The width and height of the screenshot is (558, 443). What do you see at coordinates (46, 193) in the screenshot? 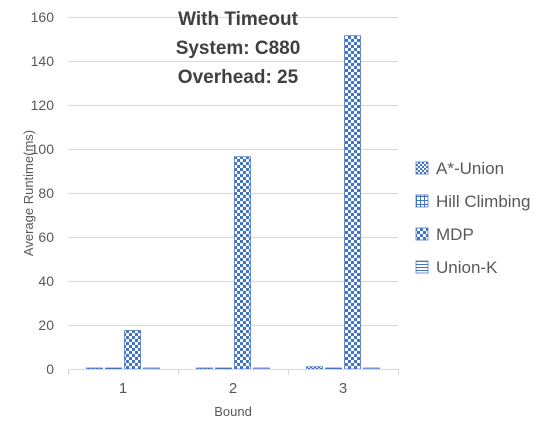
I see `y-tick-label: 80` at bounding box center [46, 193].